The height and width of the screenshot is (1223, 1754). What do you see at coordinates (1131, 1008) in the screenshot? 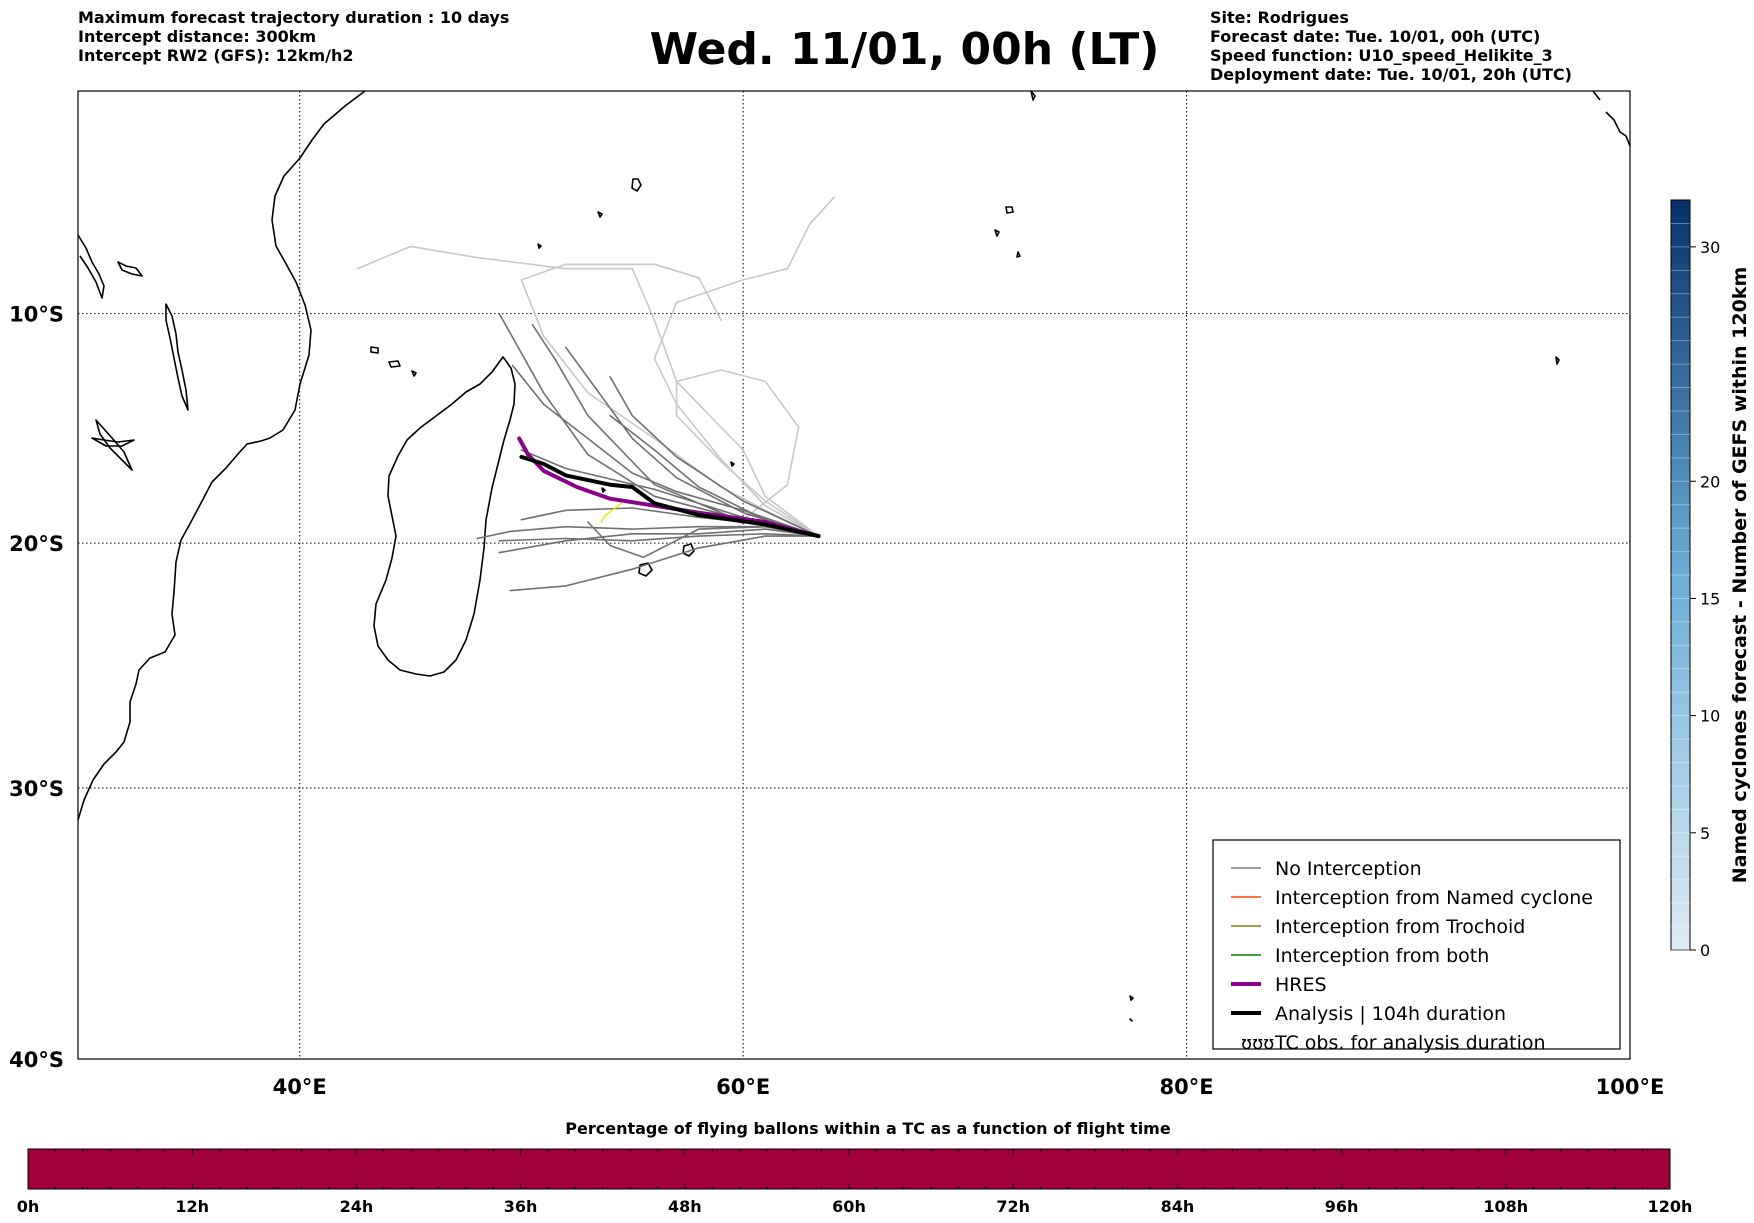
I see `amsterdam-island` at bounding box center [1131, 1008].